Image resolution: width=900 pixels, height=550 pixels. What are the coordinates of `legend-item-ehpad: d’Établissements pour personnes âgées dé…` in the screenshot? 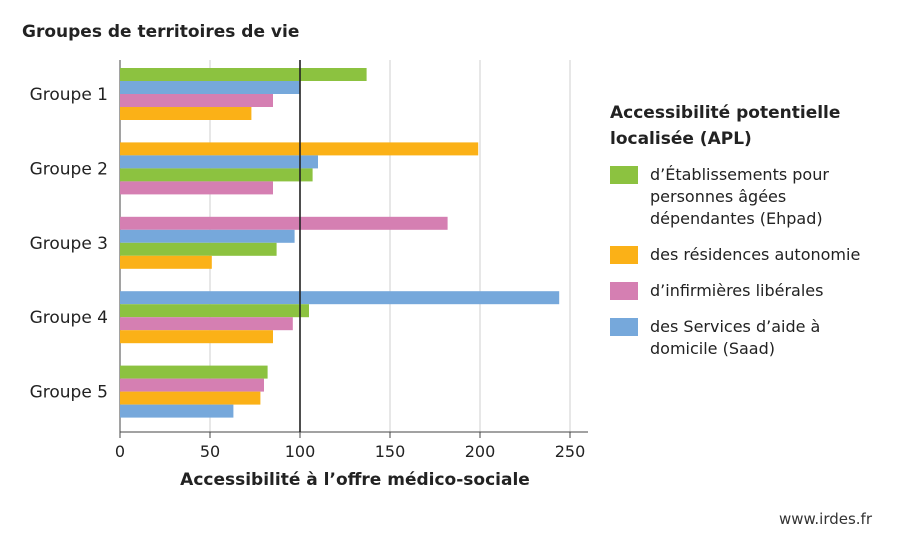 It's located at (750, 197).